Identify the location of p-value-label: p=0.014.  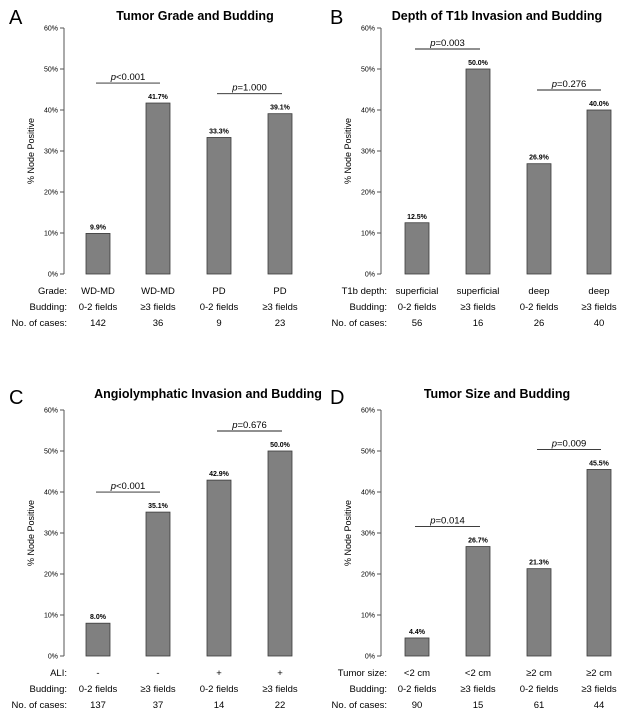
(447, 521).